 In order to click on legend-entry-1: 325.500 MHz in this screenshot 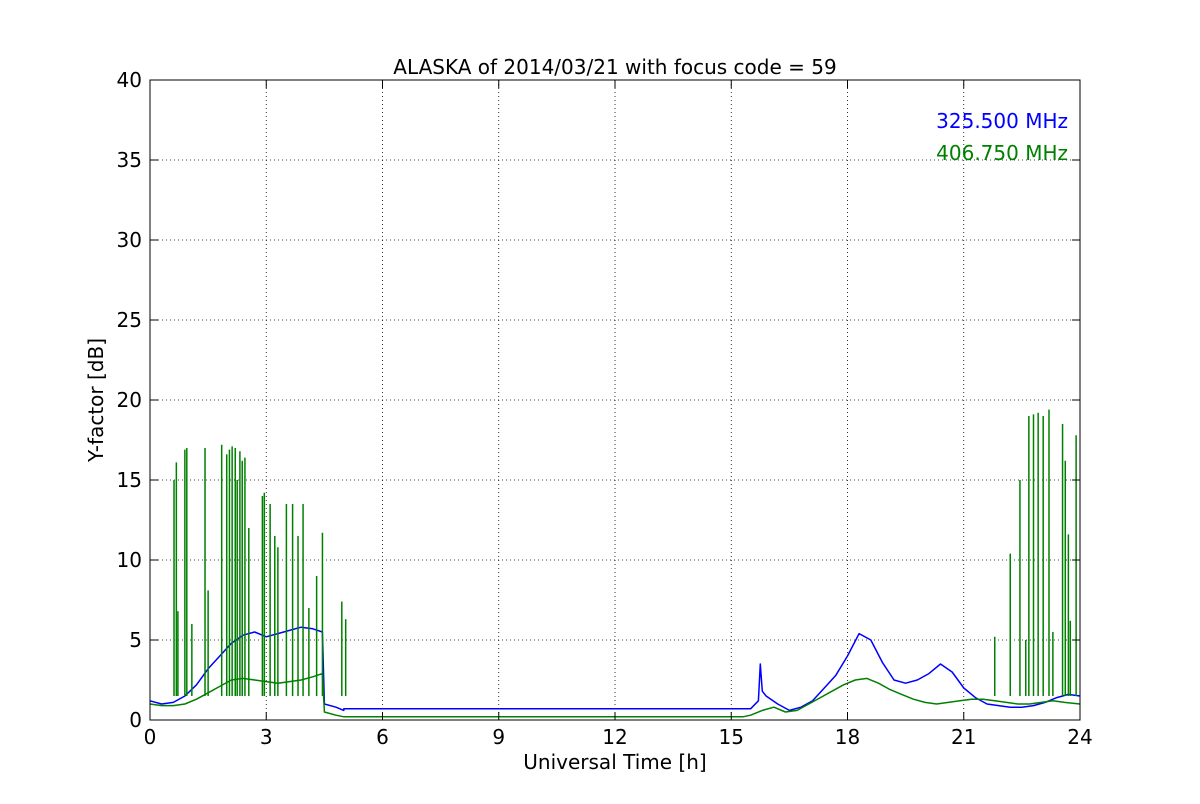, I will do `click(1002, 121)`.